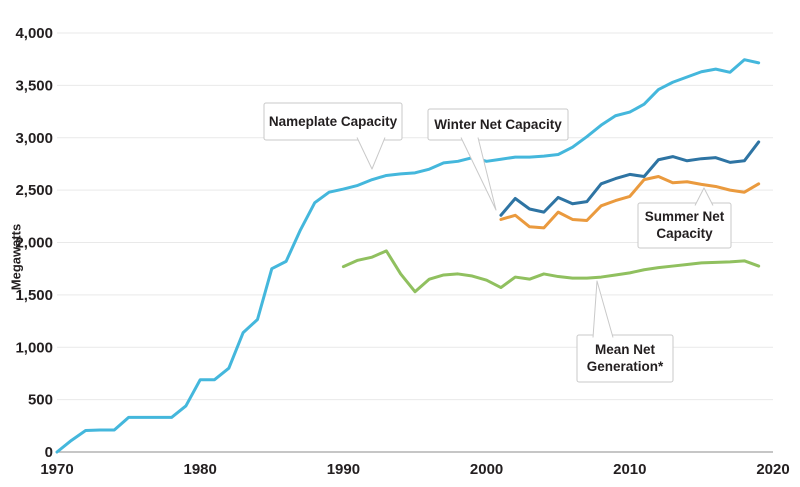  I want to click on callout-text-mean-net-generation: Mean Net, so click(625, 349).